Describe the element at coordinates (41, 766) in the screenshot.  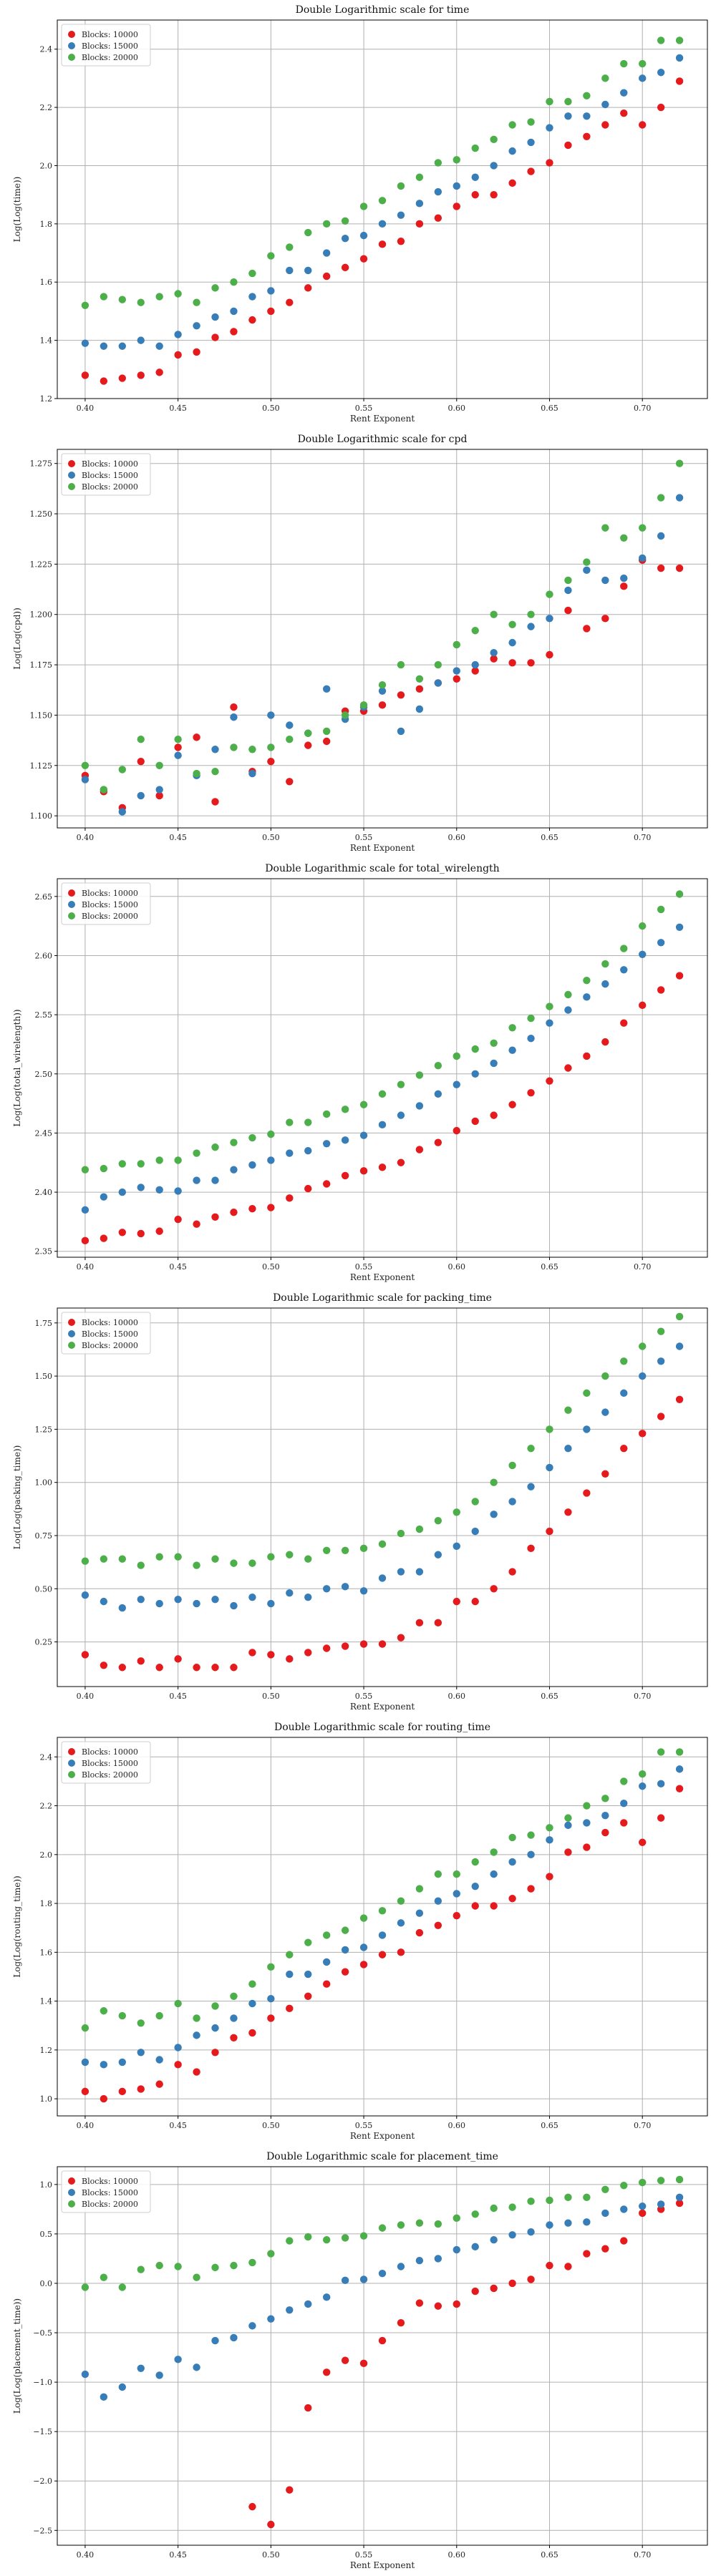
I see `y-tick-label: 1.125` at that location.